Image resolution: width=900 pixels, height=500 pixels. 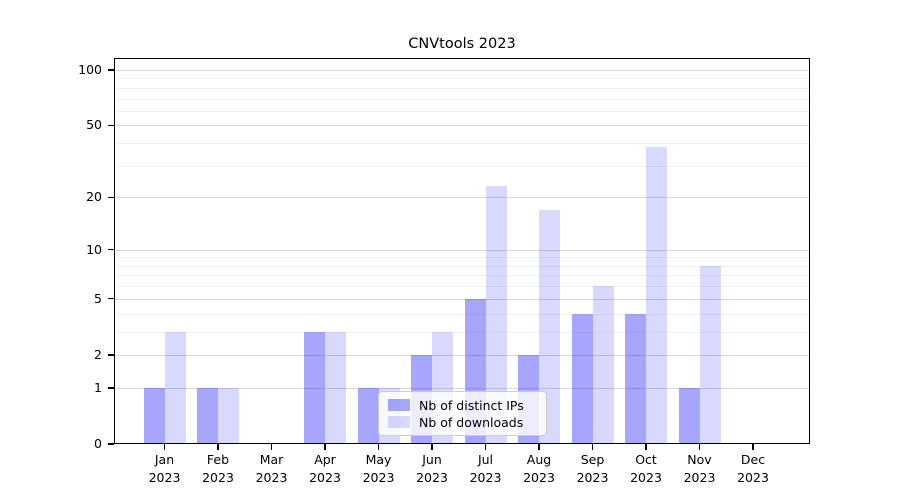 I want to click on legend: Nb of distinct IPs Nb of downloads, so click(x=462, y=413).